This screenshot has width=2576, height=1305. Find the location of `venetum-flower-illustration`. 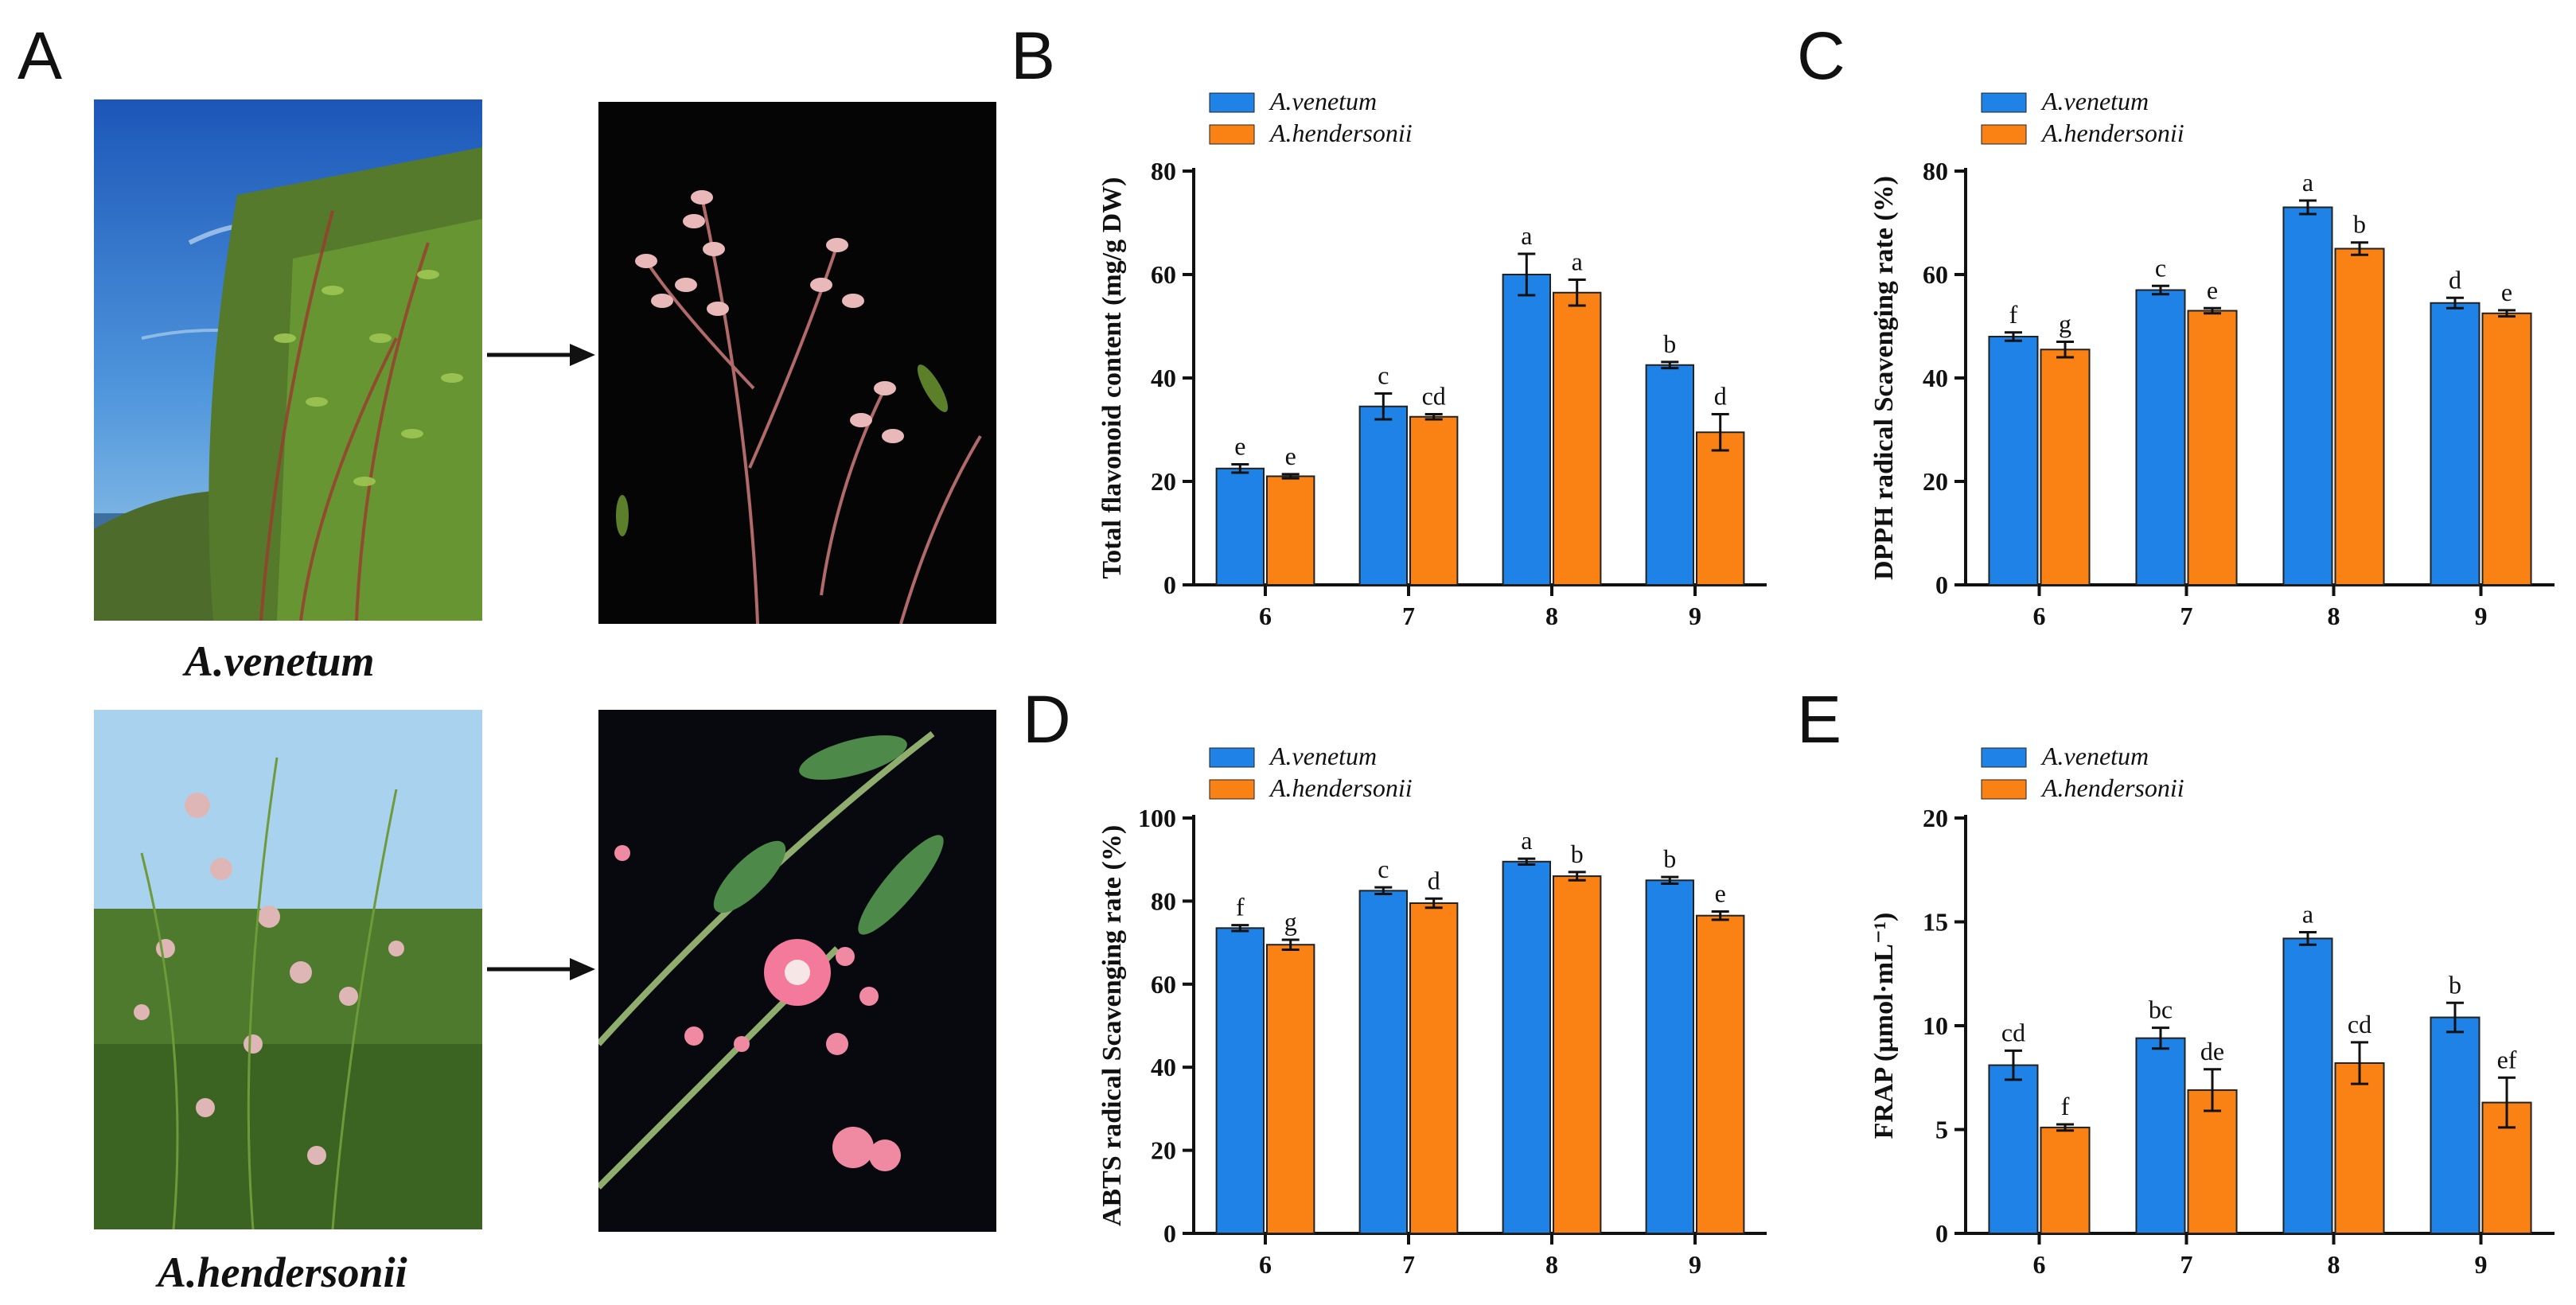

venetum-flower-illustration is located at coordinates (797, 363).